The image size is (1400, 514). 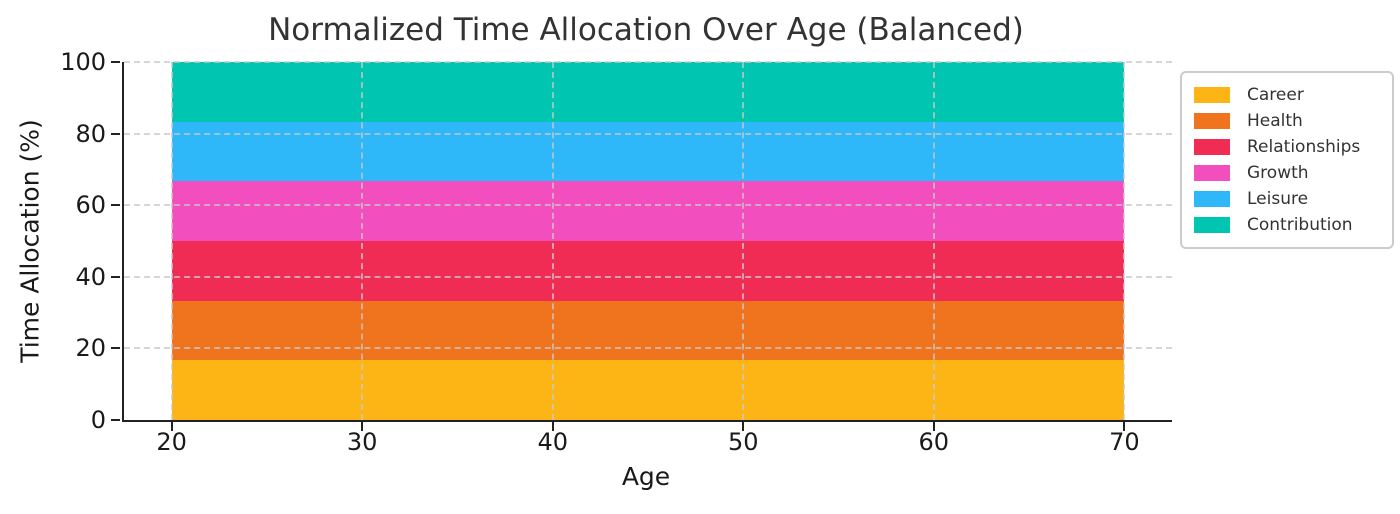 I want to click on area-band-contribution, so click(x=648, y=92).